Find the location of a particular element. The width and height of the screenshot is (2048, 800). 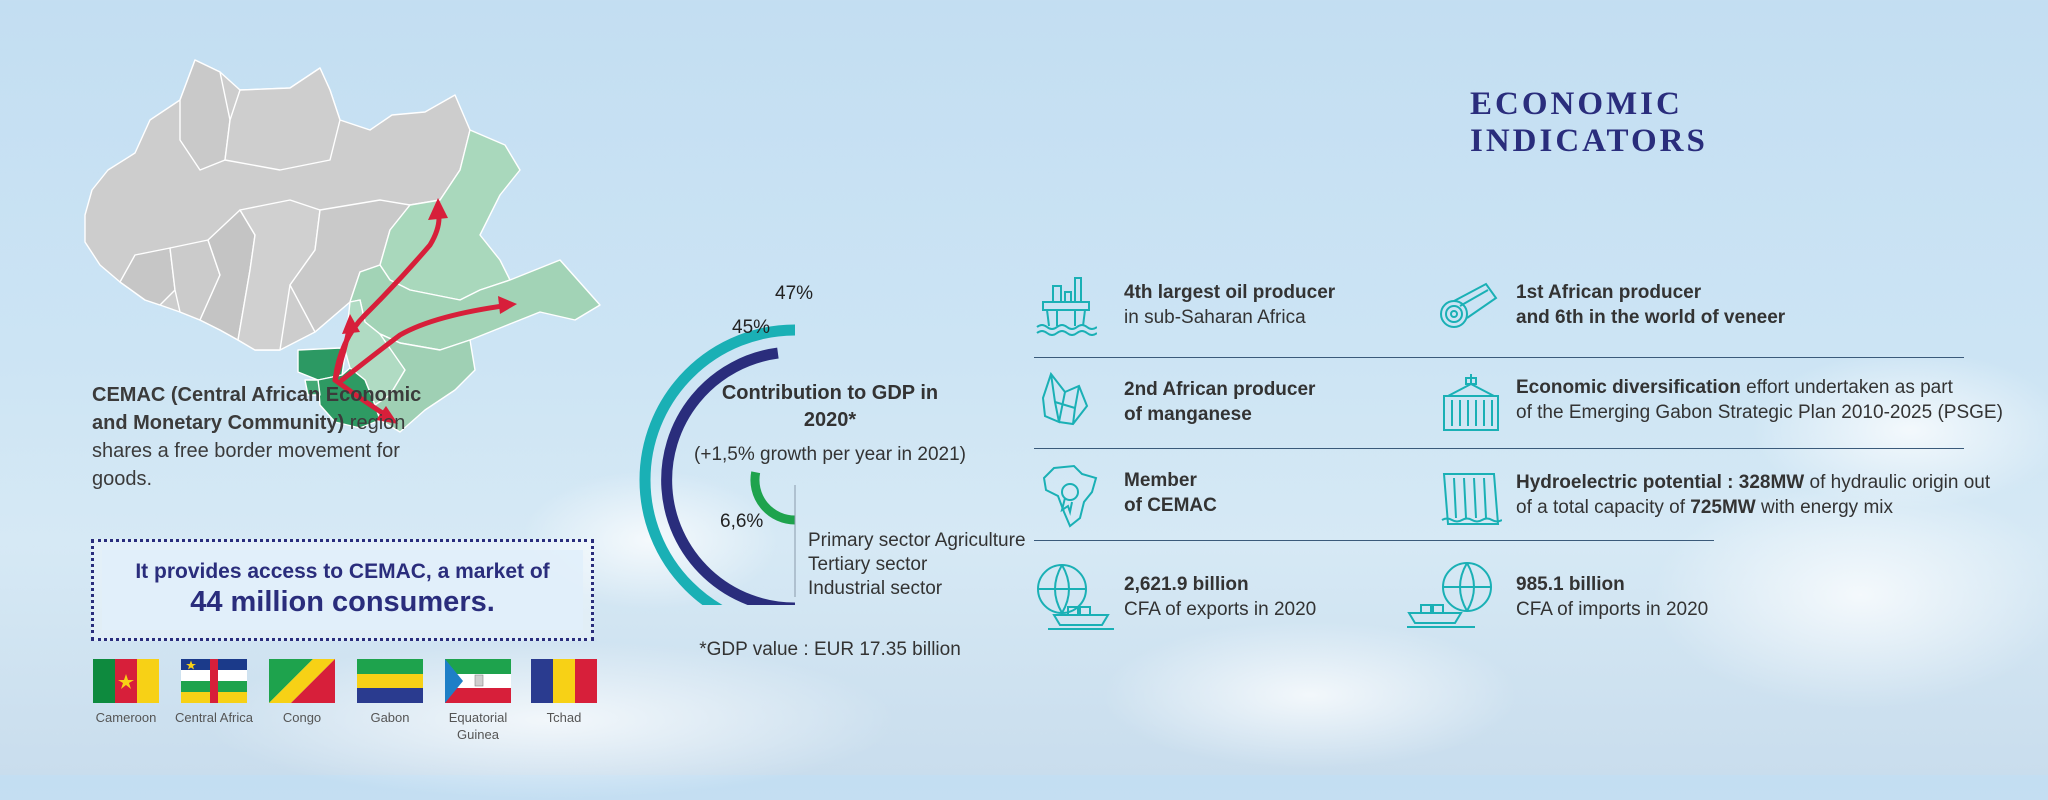

flag-label: Congo is located at coordinates (302, 717).